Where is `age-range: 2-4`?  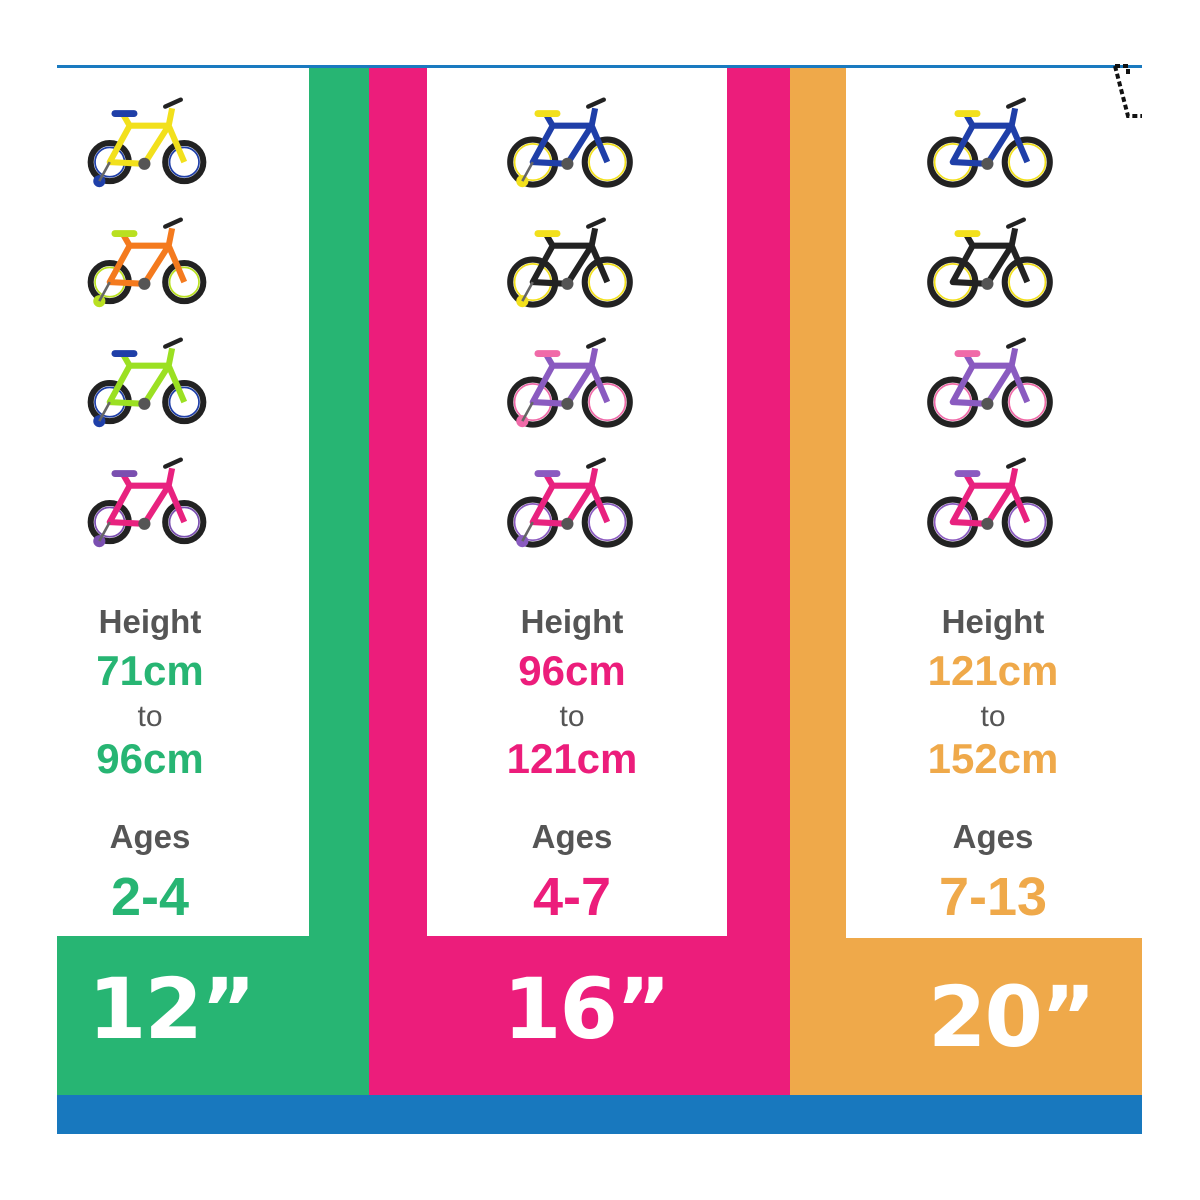 age-range: 2-4 is located at coordinates (150, 897).